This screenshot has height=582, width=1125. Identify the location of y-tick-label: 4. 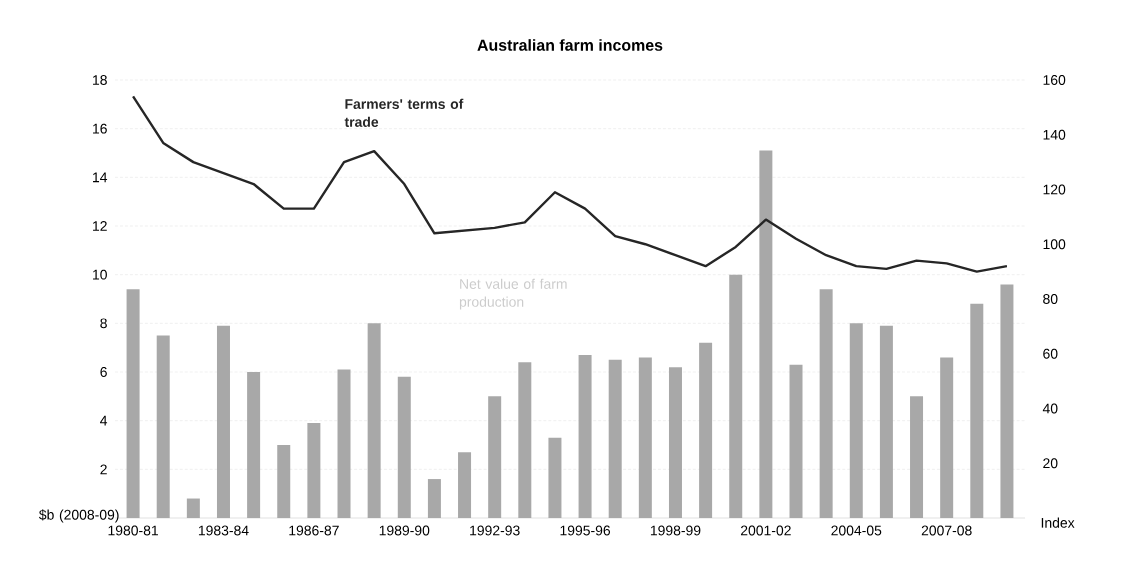
(104, 420).